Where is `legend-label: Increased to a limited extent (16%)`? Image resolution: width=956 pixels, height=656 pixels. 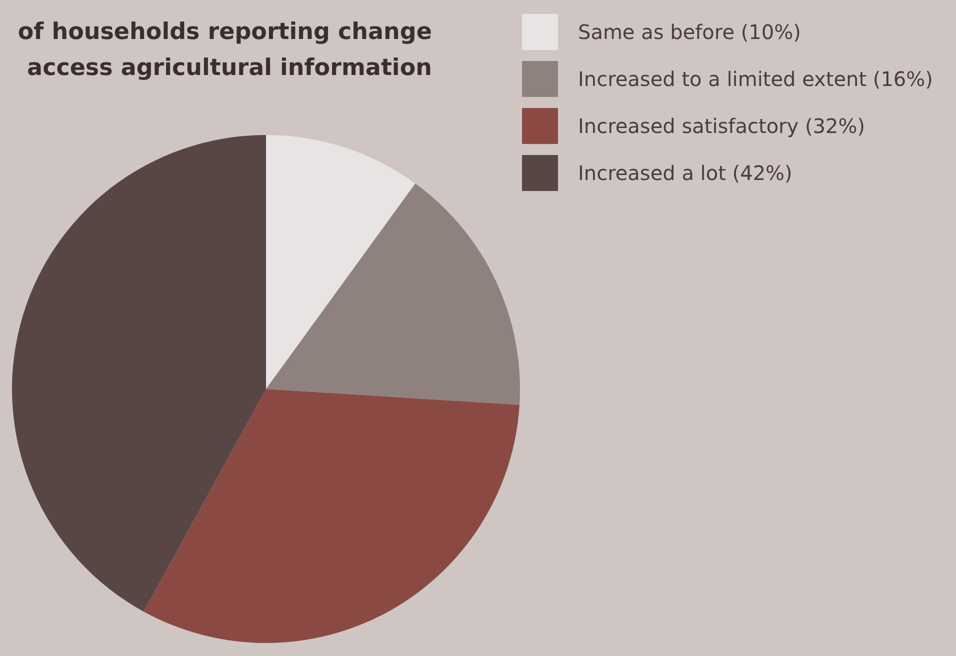 legend-label: Increased to a limited extent (16%) is located at coordinates (755, 79).